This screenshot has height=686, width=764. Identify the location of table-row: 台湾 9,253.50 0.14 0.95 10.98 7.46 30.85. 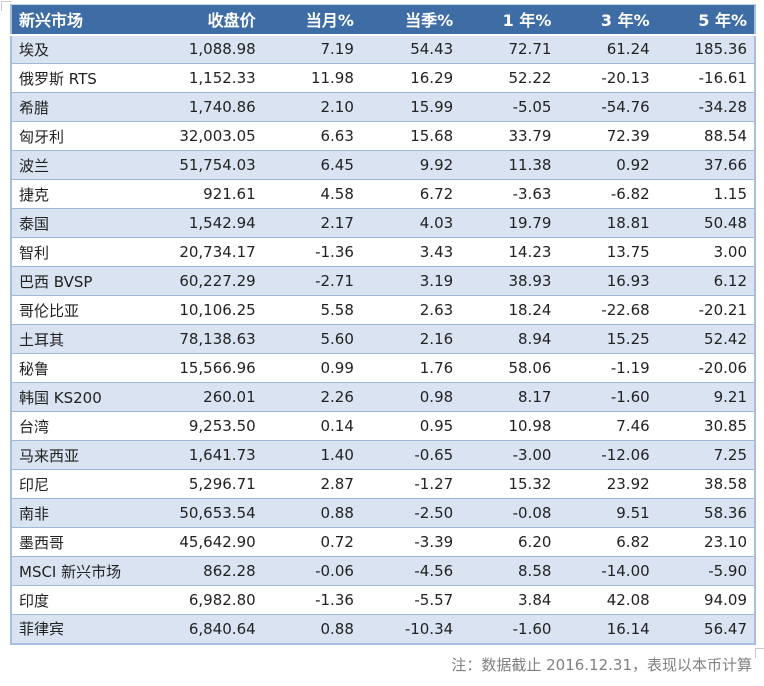
(383, 426).